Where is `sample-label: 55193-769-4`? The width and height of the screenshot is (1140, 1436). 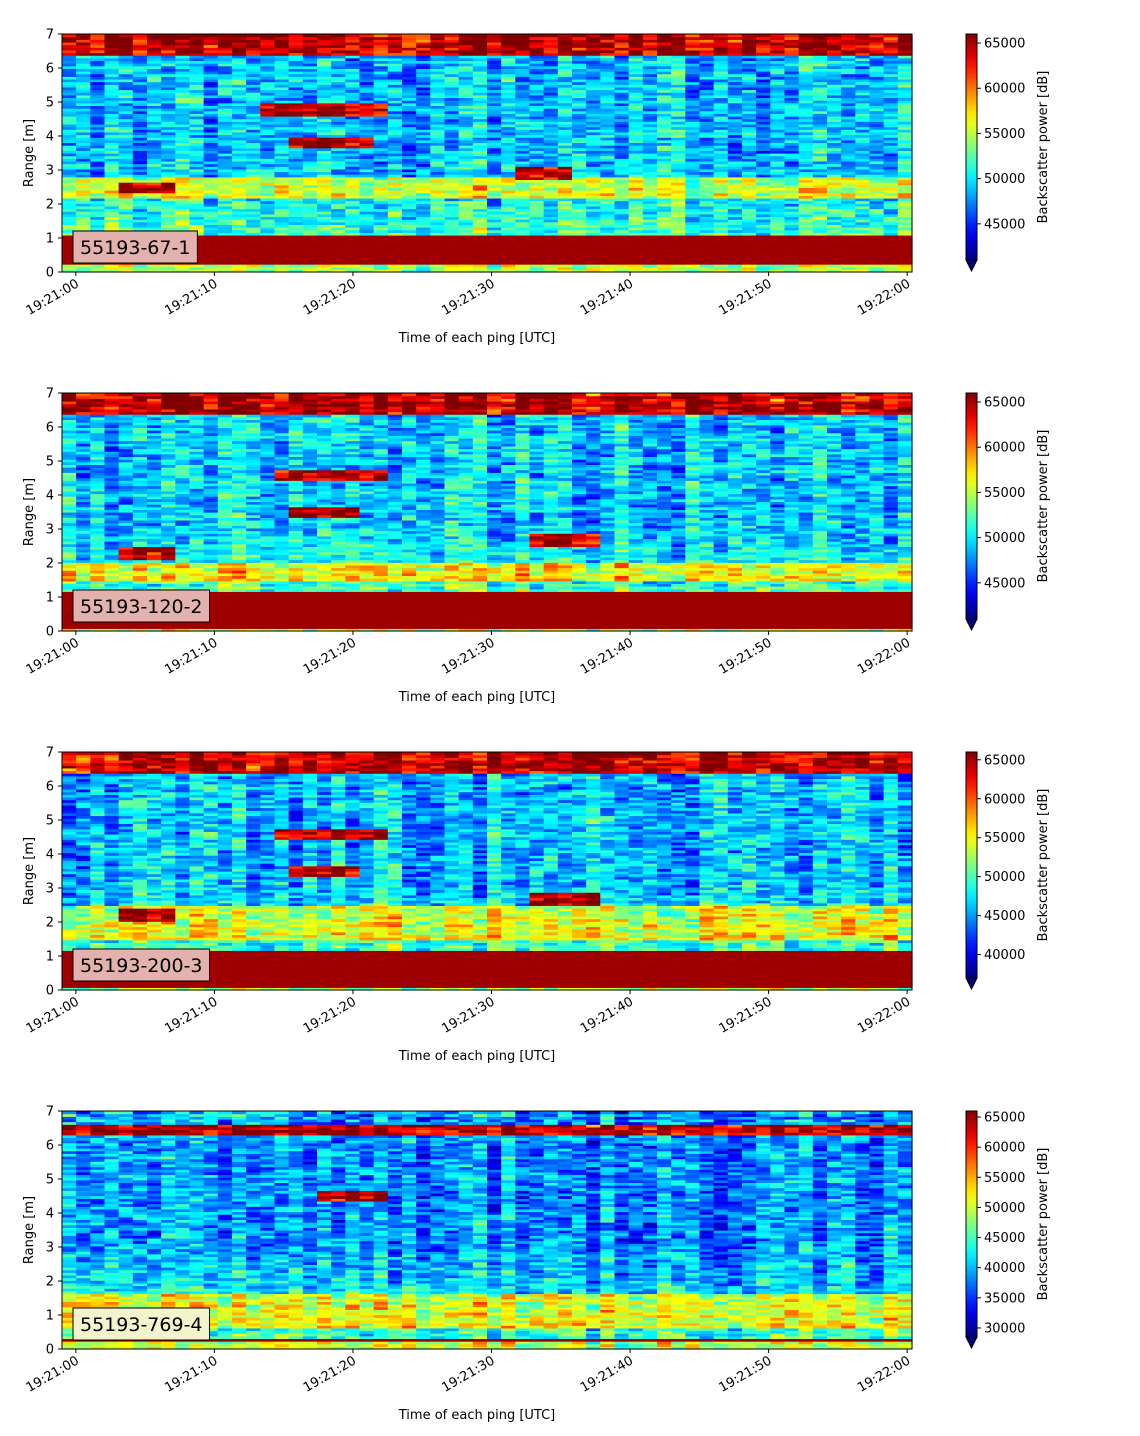 sample-label: 55193-769-4 is located at coordinates (141, 1325).